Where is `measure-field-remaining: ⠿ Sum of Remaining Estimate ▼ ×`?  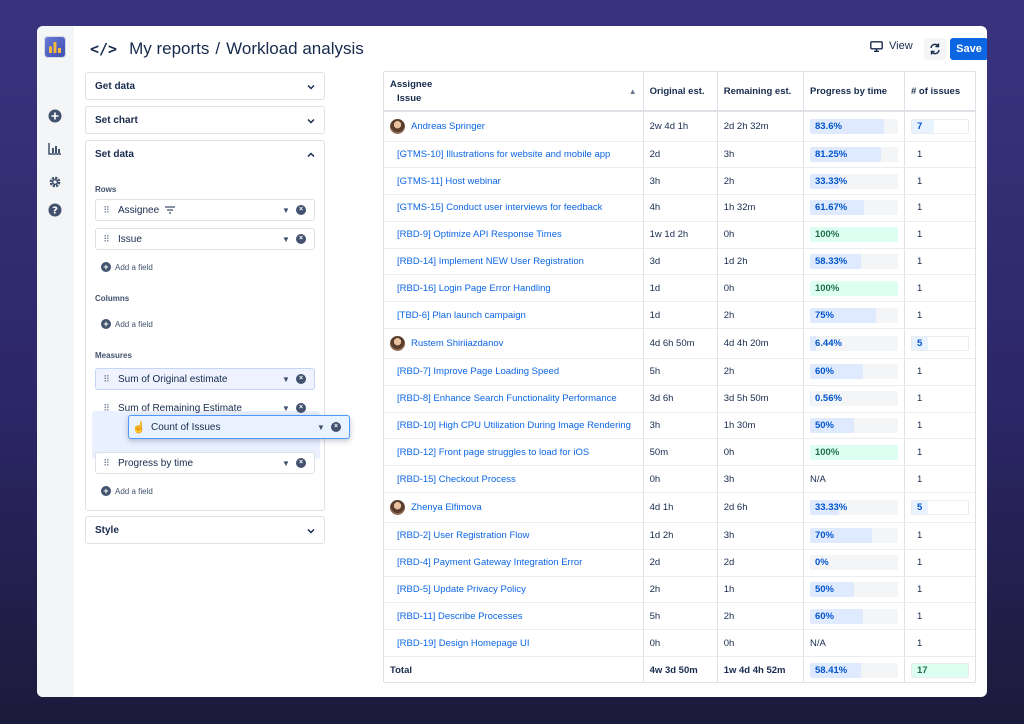 measure-field-remaining: ⠿ Sum of Remaining Estimate ▼ × is located at coordinates (205, 408).